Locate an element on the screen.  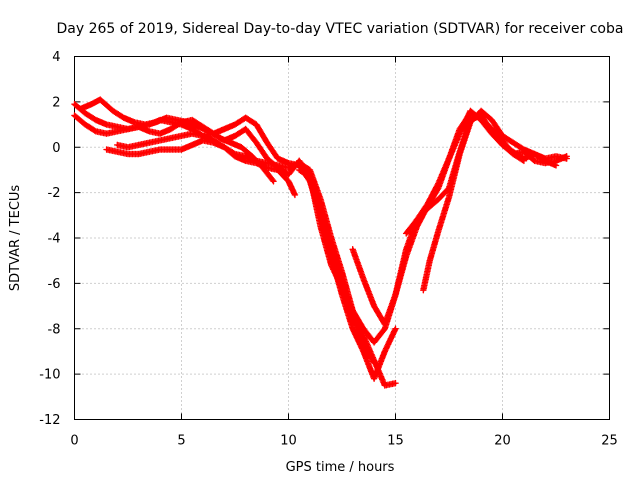
y-tick-label: 0 is located at coordinates (56, 148).